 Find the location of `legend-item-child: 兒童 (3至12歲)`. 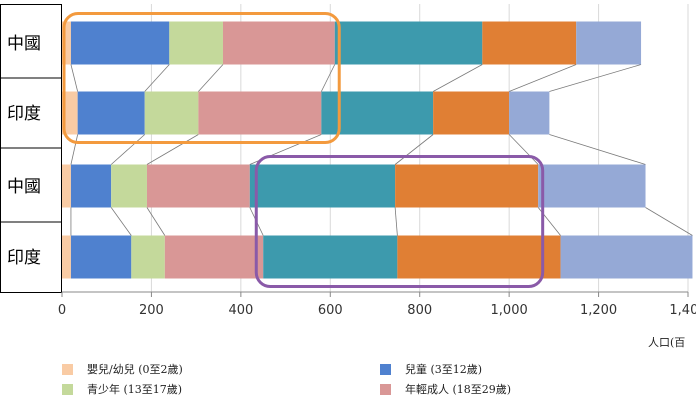

legend-item-child: 兒童 (3至12歲) is located at coordinates (431, 369).